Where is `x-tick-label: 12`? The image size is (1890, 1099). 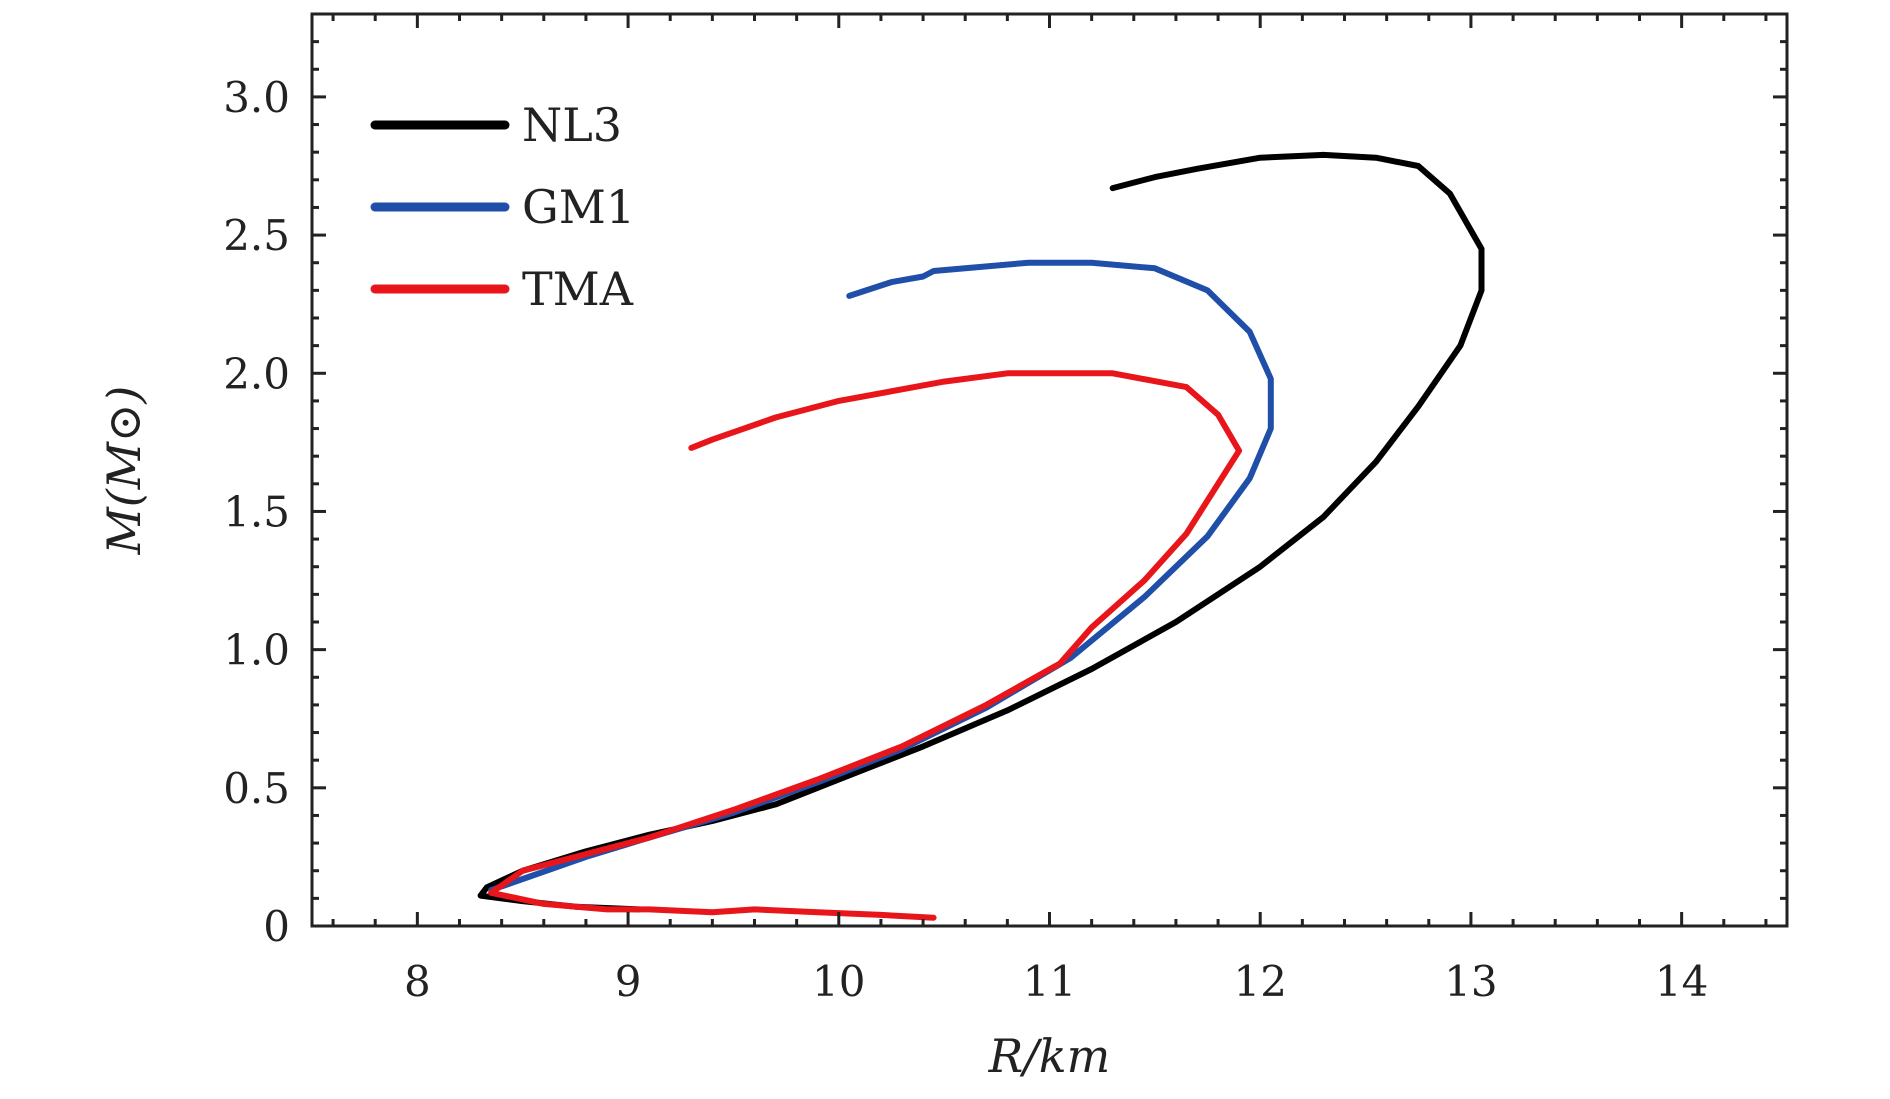
x-tick-label: 12 is located at coordinates (1259, 981).